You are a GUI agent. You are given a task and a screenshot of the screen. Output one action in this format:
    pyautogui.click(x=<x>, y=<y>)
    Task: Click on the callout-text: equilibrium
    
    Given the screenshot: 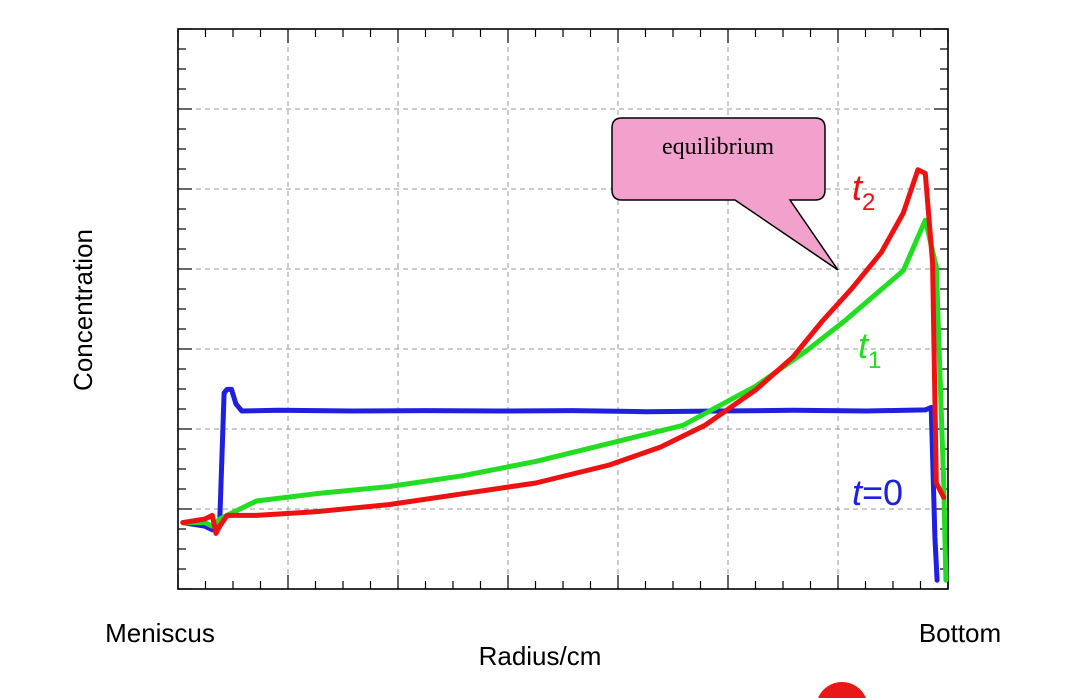 What is the action you would take?
    pyautogui.click(x=718, y=147)
    